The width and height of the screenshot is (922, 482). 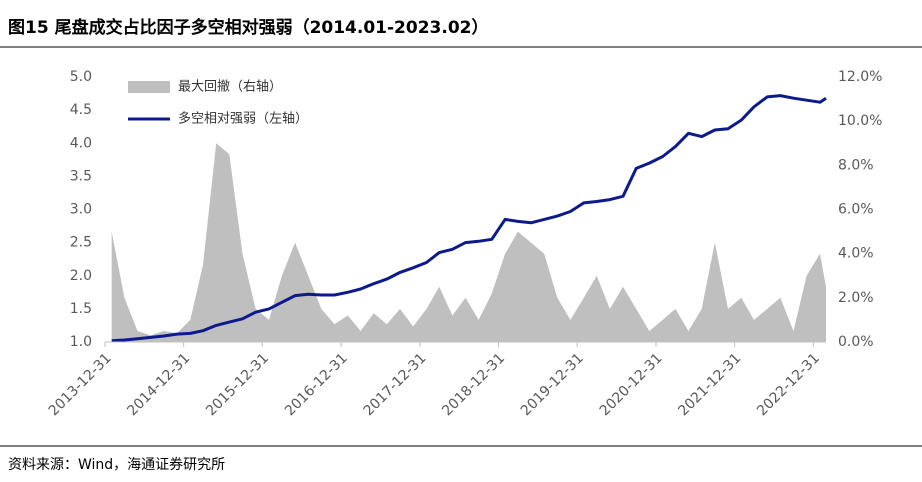 What do you see at coordinates (149, 87) in the screenshot?
I see `legend-swatch` at bounding box center [149, 87].